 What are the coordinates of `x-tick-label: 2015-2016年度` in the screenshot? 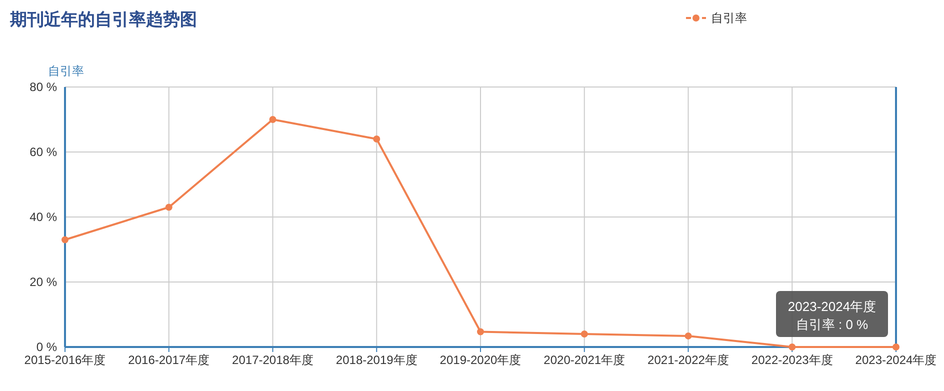 It's located at (65, 360).